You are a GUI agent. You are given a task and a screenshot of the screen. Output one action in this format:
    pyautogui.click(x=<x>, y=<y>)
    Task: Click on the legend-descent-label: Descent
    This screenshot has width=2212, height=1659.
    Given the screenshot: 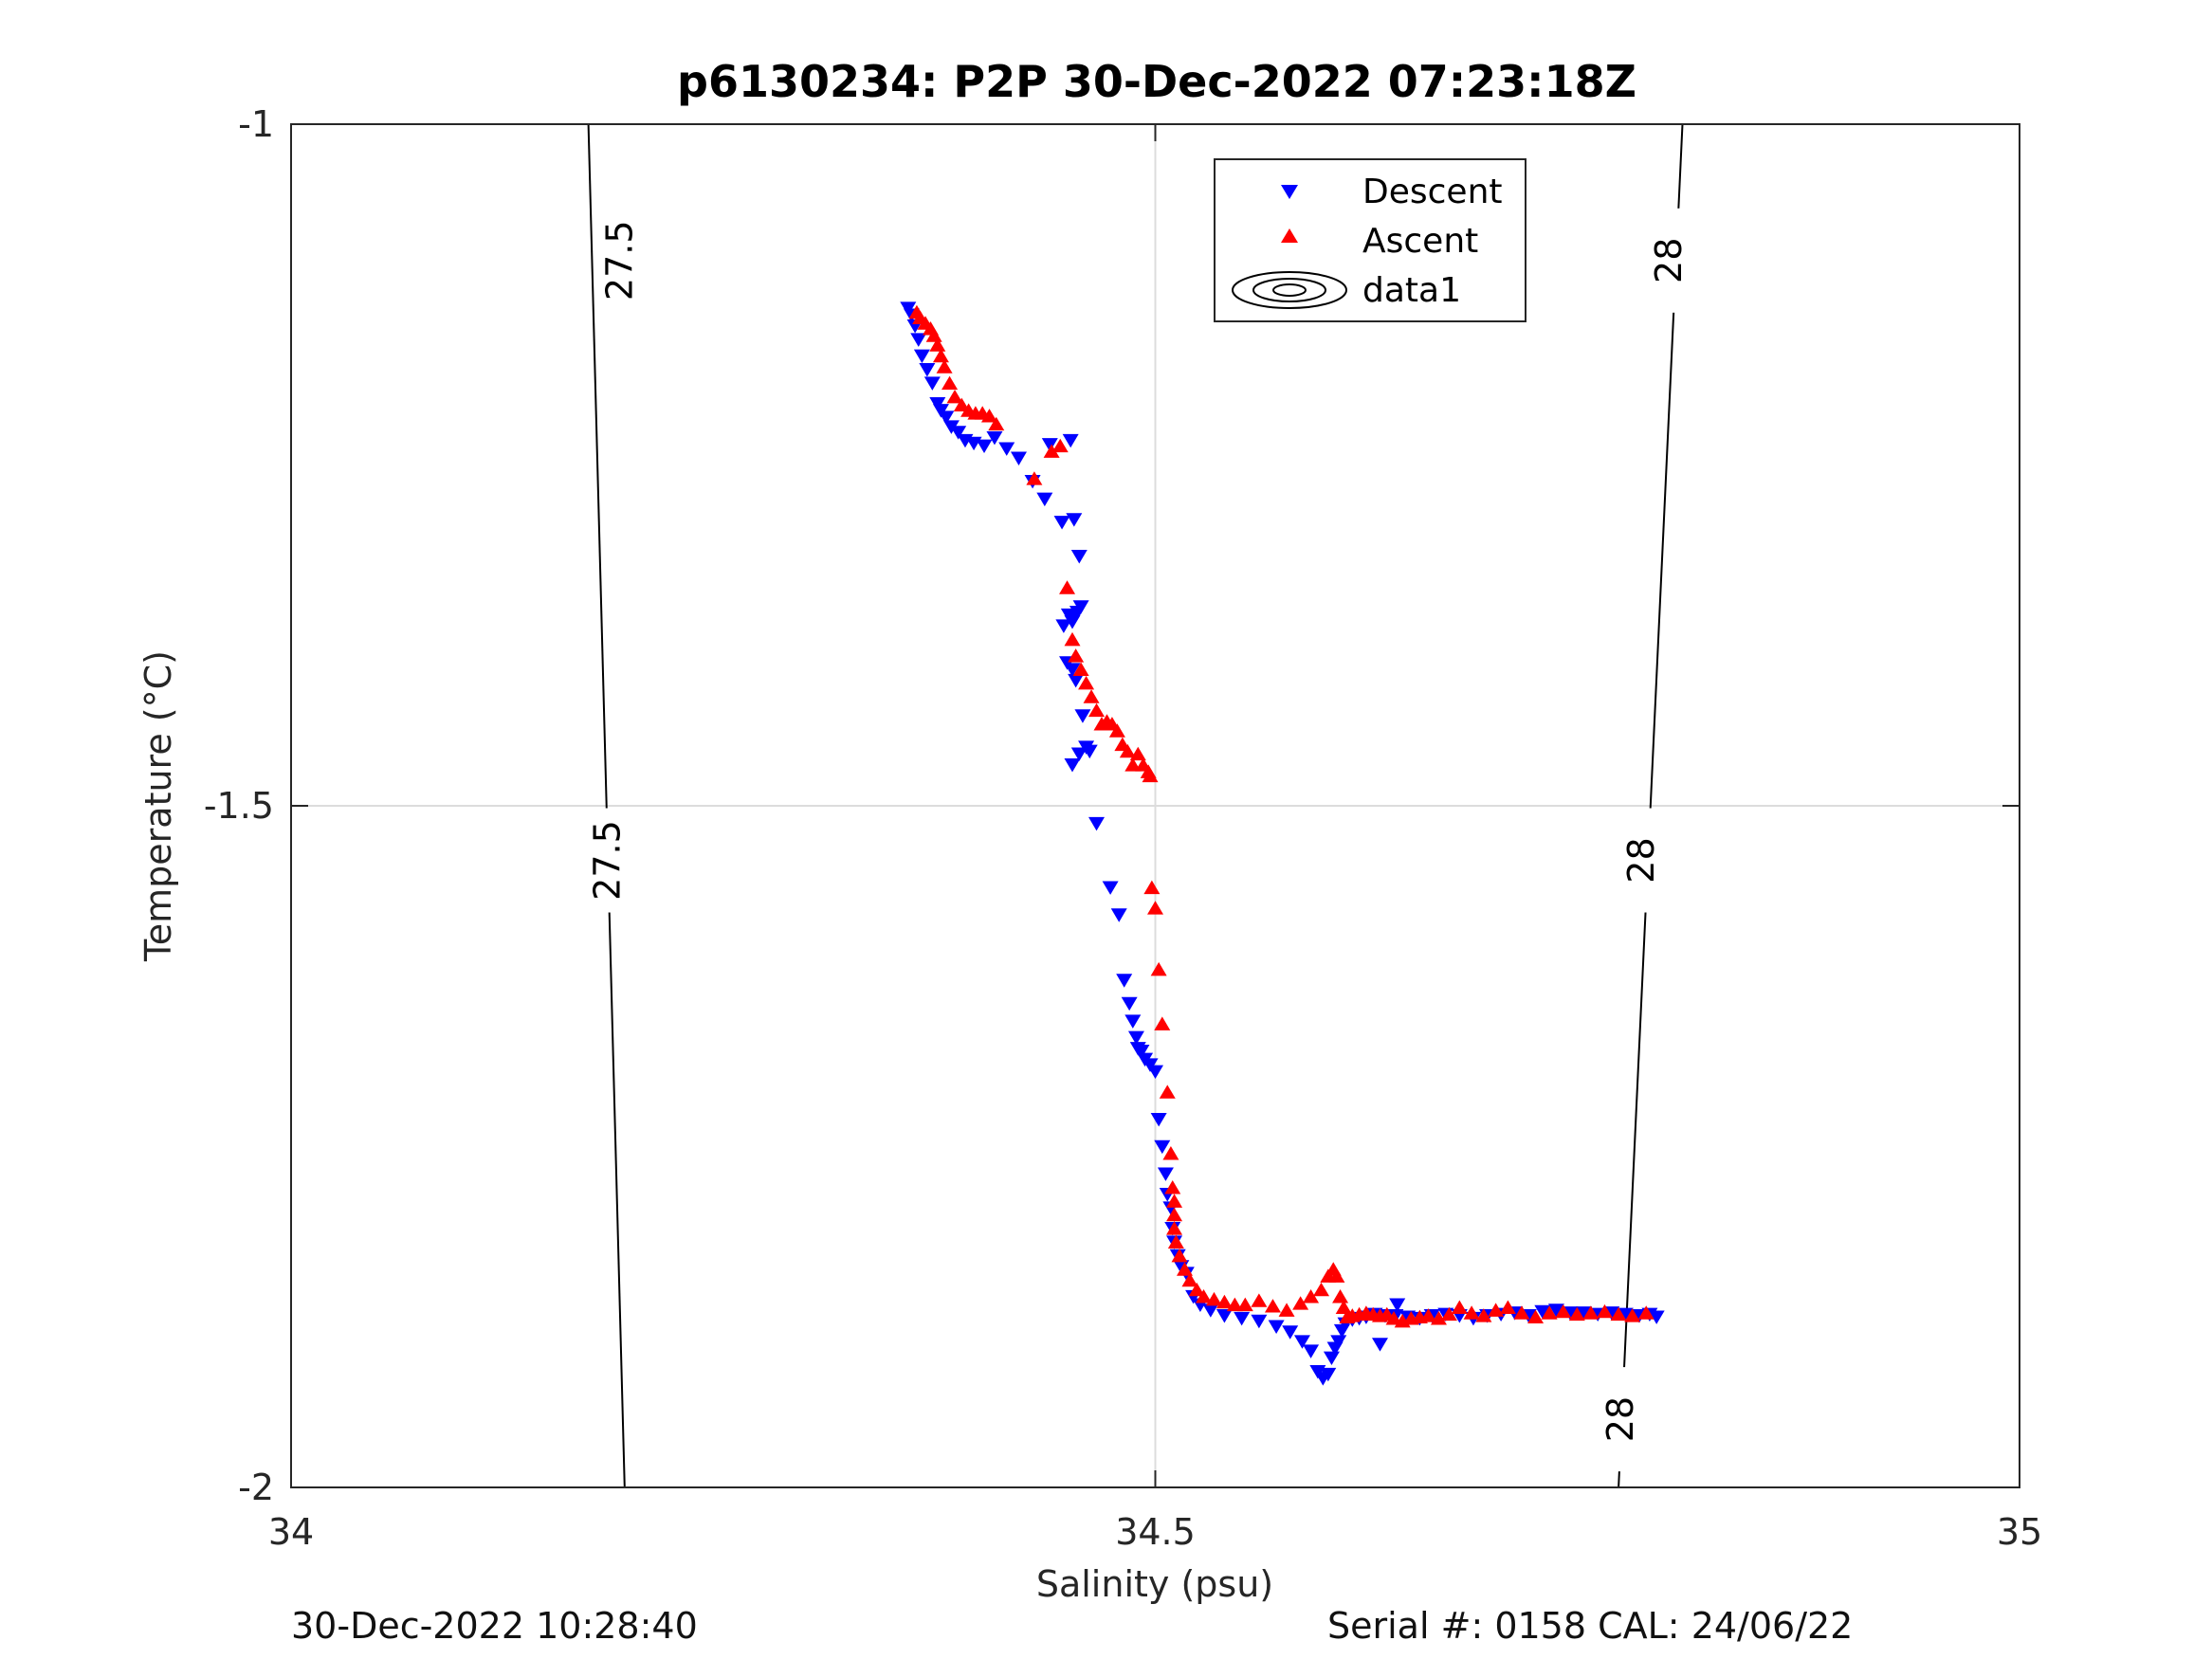 What is the action you would take?
    pyautogui.click(x=1432, y=192)
    